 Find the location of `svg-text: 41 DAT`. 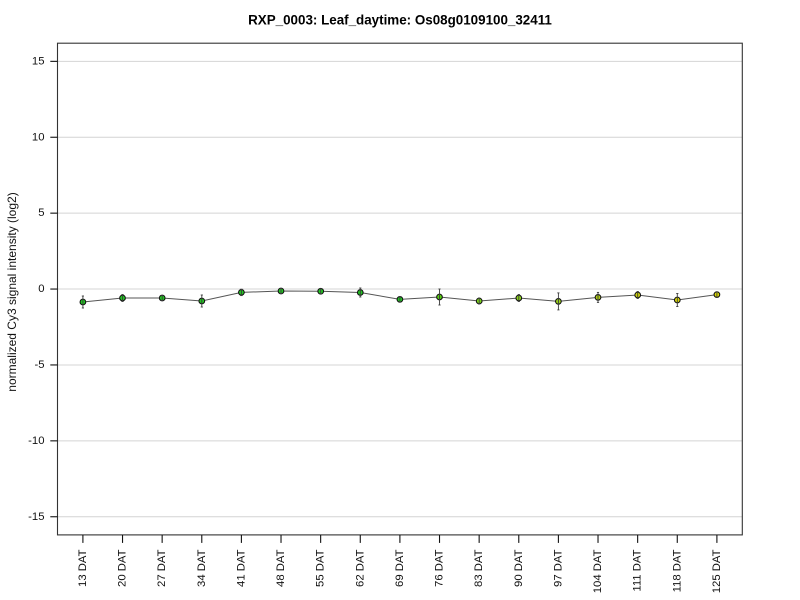

svg-text: 41 DAT is located at coordinates (241, 568).